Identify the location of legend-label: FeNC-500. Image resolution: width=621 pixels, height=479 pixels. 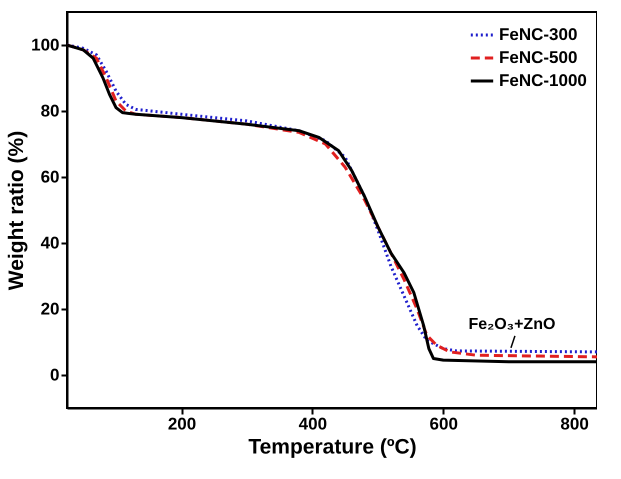
(538, 57).